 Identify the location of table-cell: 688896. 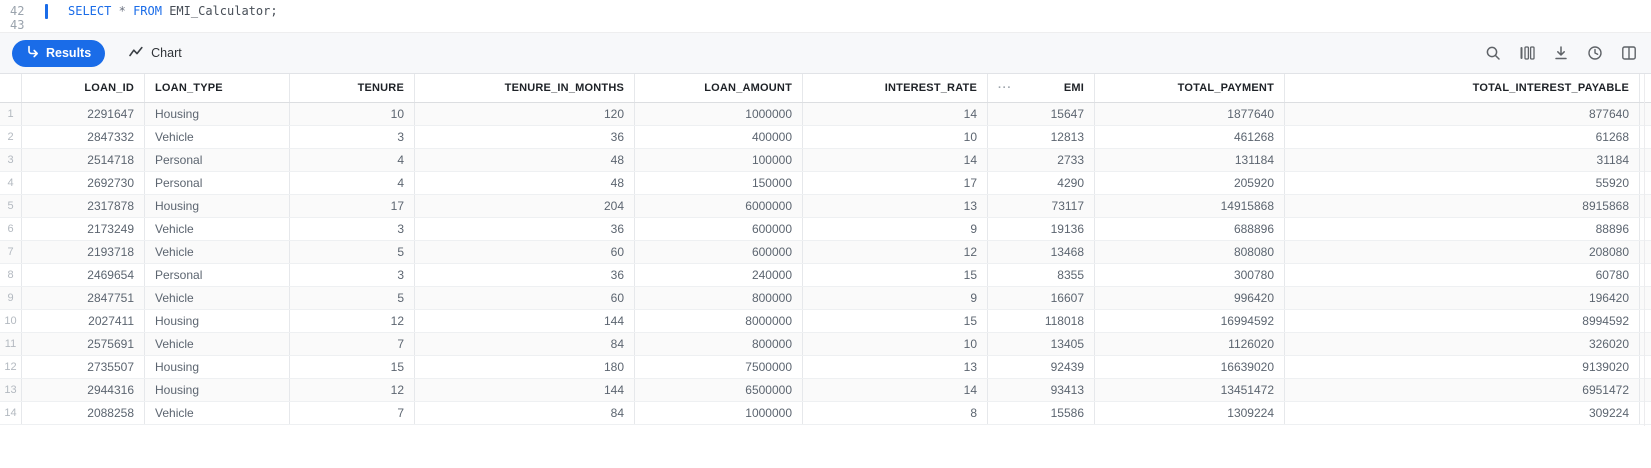
(1190, 229).